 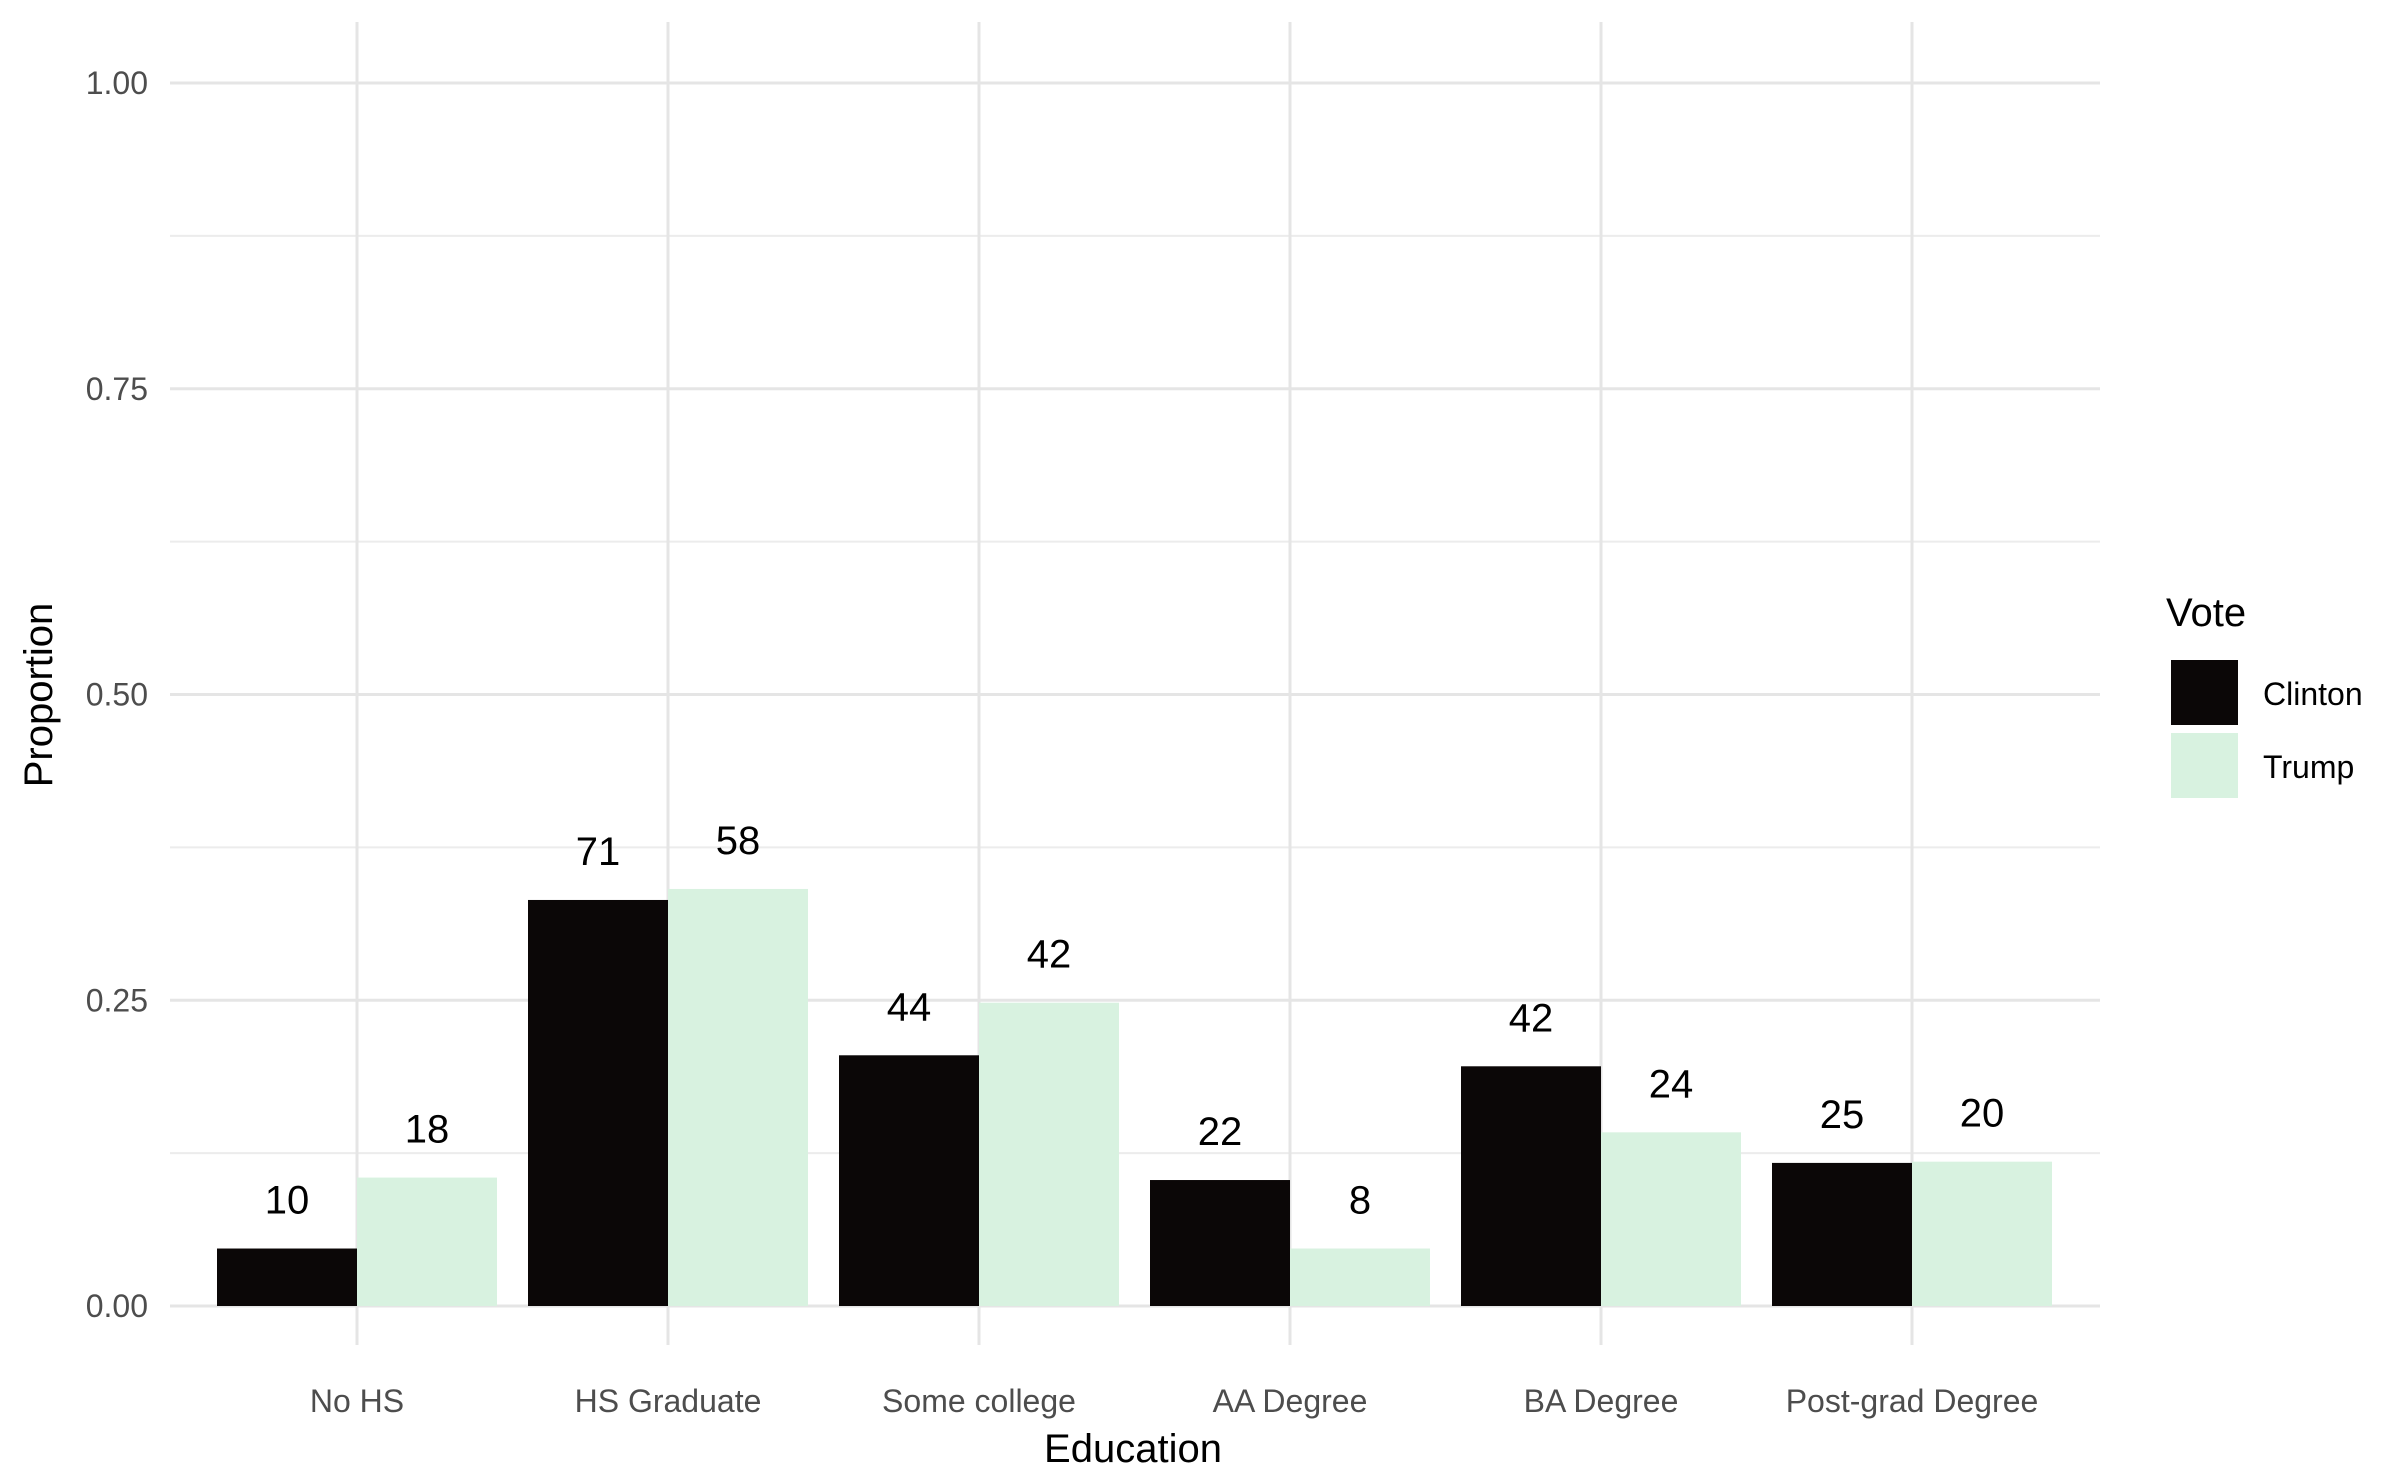 What do you see at coordinates (2308, 767) in the screenshot?
I see `legend-label: Trump` at bounding box center [2308, 767].